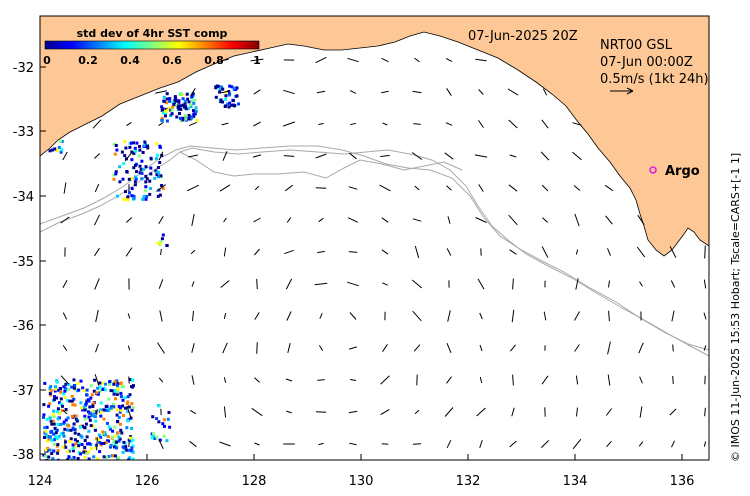 The height and width of the screenshot is (496, 750). Describe the element at coordinates (257, 60) in the screenshot. I see `colorbar-tick: 1` at that location.